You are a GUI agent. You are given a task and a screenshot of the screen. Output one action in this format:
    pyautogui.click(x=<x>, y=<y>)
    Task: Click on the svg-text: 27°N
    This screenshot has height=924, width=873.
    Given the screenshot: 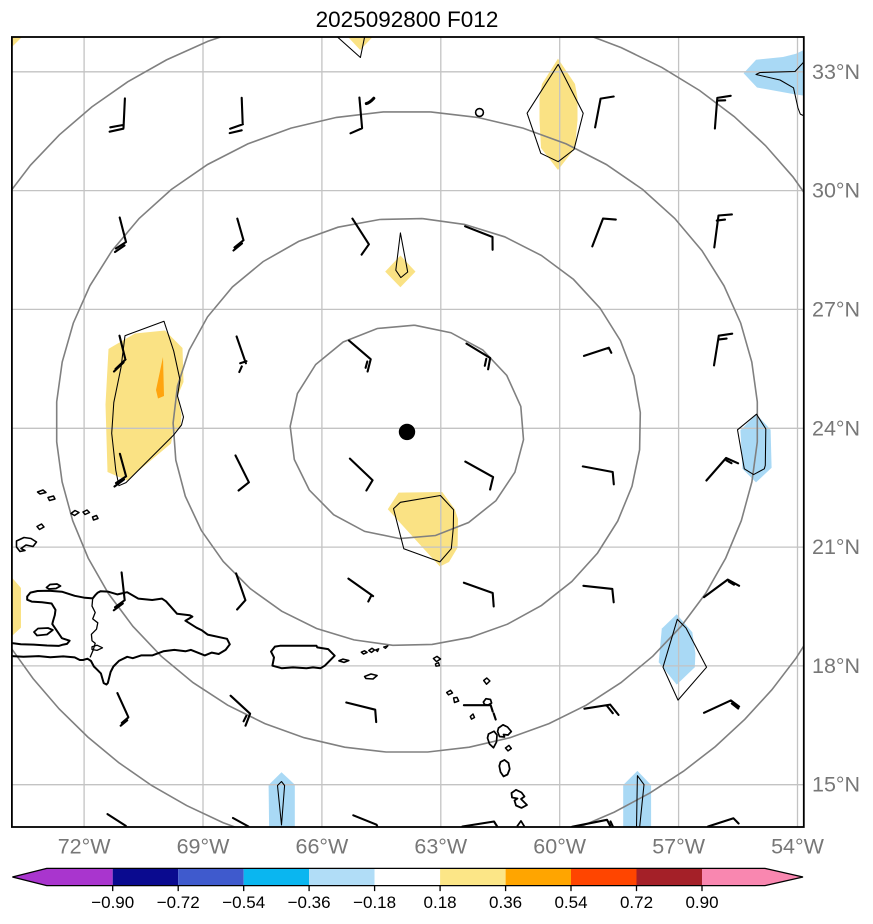 What is the action you would take?
    pyautogui.click(x=836, y=309)
    